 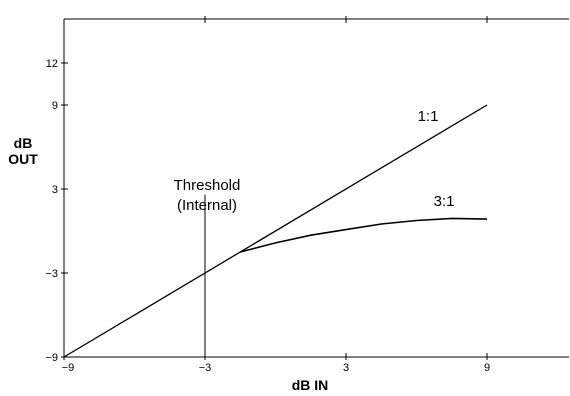 What do you see at coordinates (55, 190) in the screenshot?
I see `y-tick-label: 3` at bounding box center [55, 190].